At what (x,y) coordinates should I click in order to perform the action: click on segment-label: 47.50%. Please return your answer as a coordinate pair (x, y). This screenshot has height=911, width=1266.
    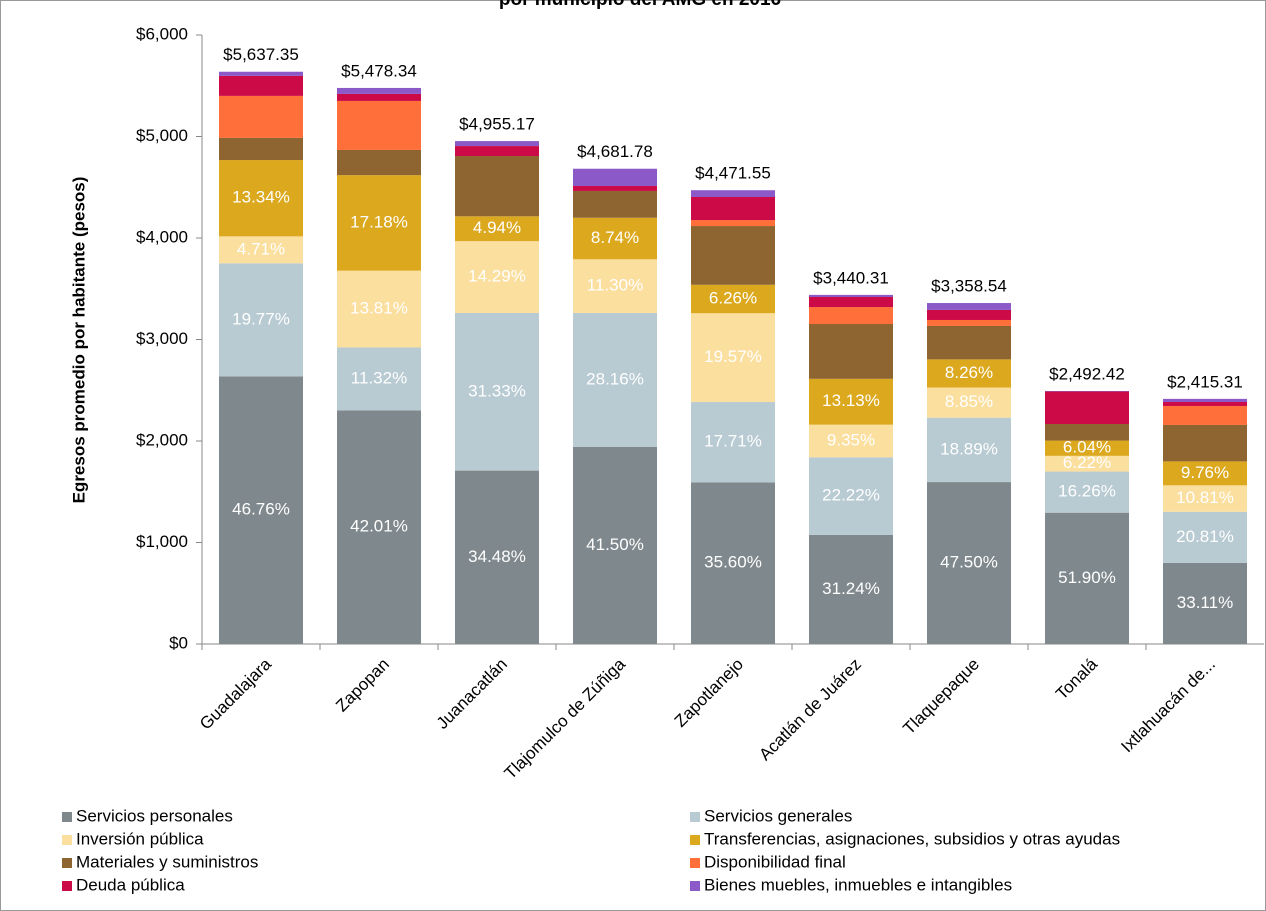
    Looking at the image, I should click on (969, 562).